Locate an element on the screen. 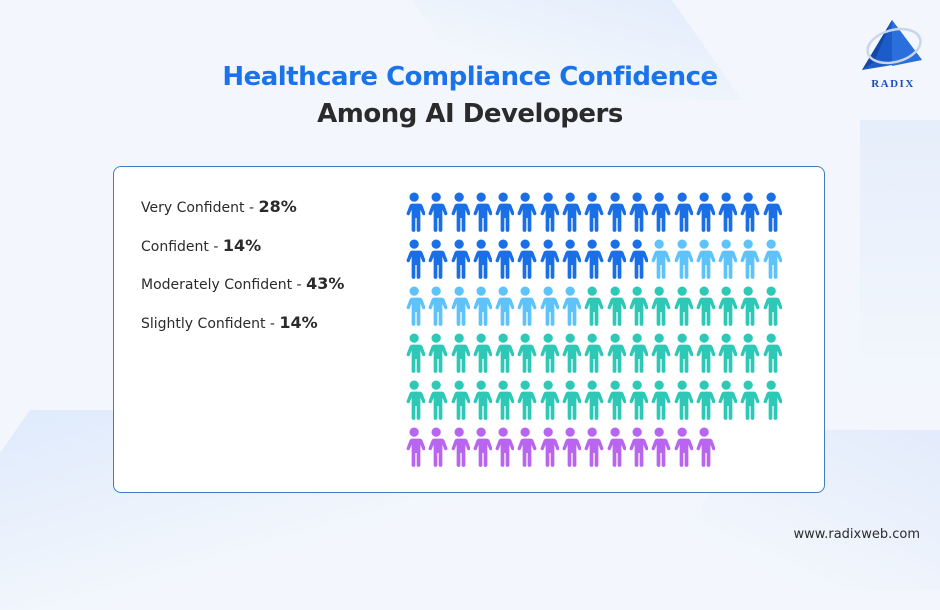  legend-label: Very Confident - is located at coordinates (200, 208).